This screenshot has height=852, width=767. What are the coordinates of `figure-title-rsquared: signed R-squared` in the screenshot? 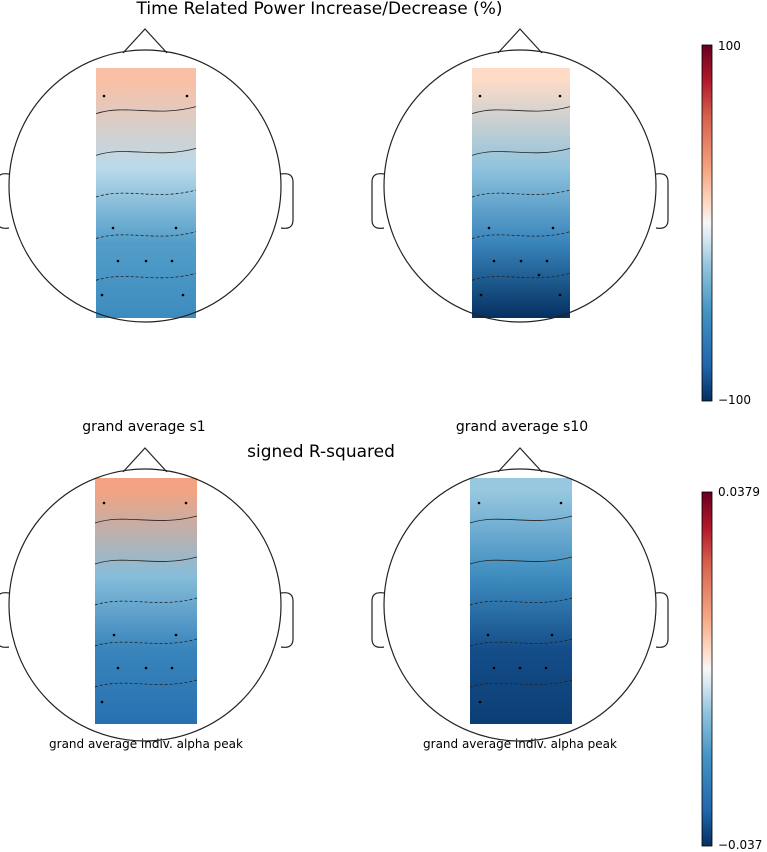 It's located at (321, 452).